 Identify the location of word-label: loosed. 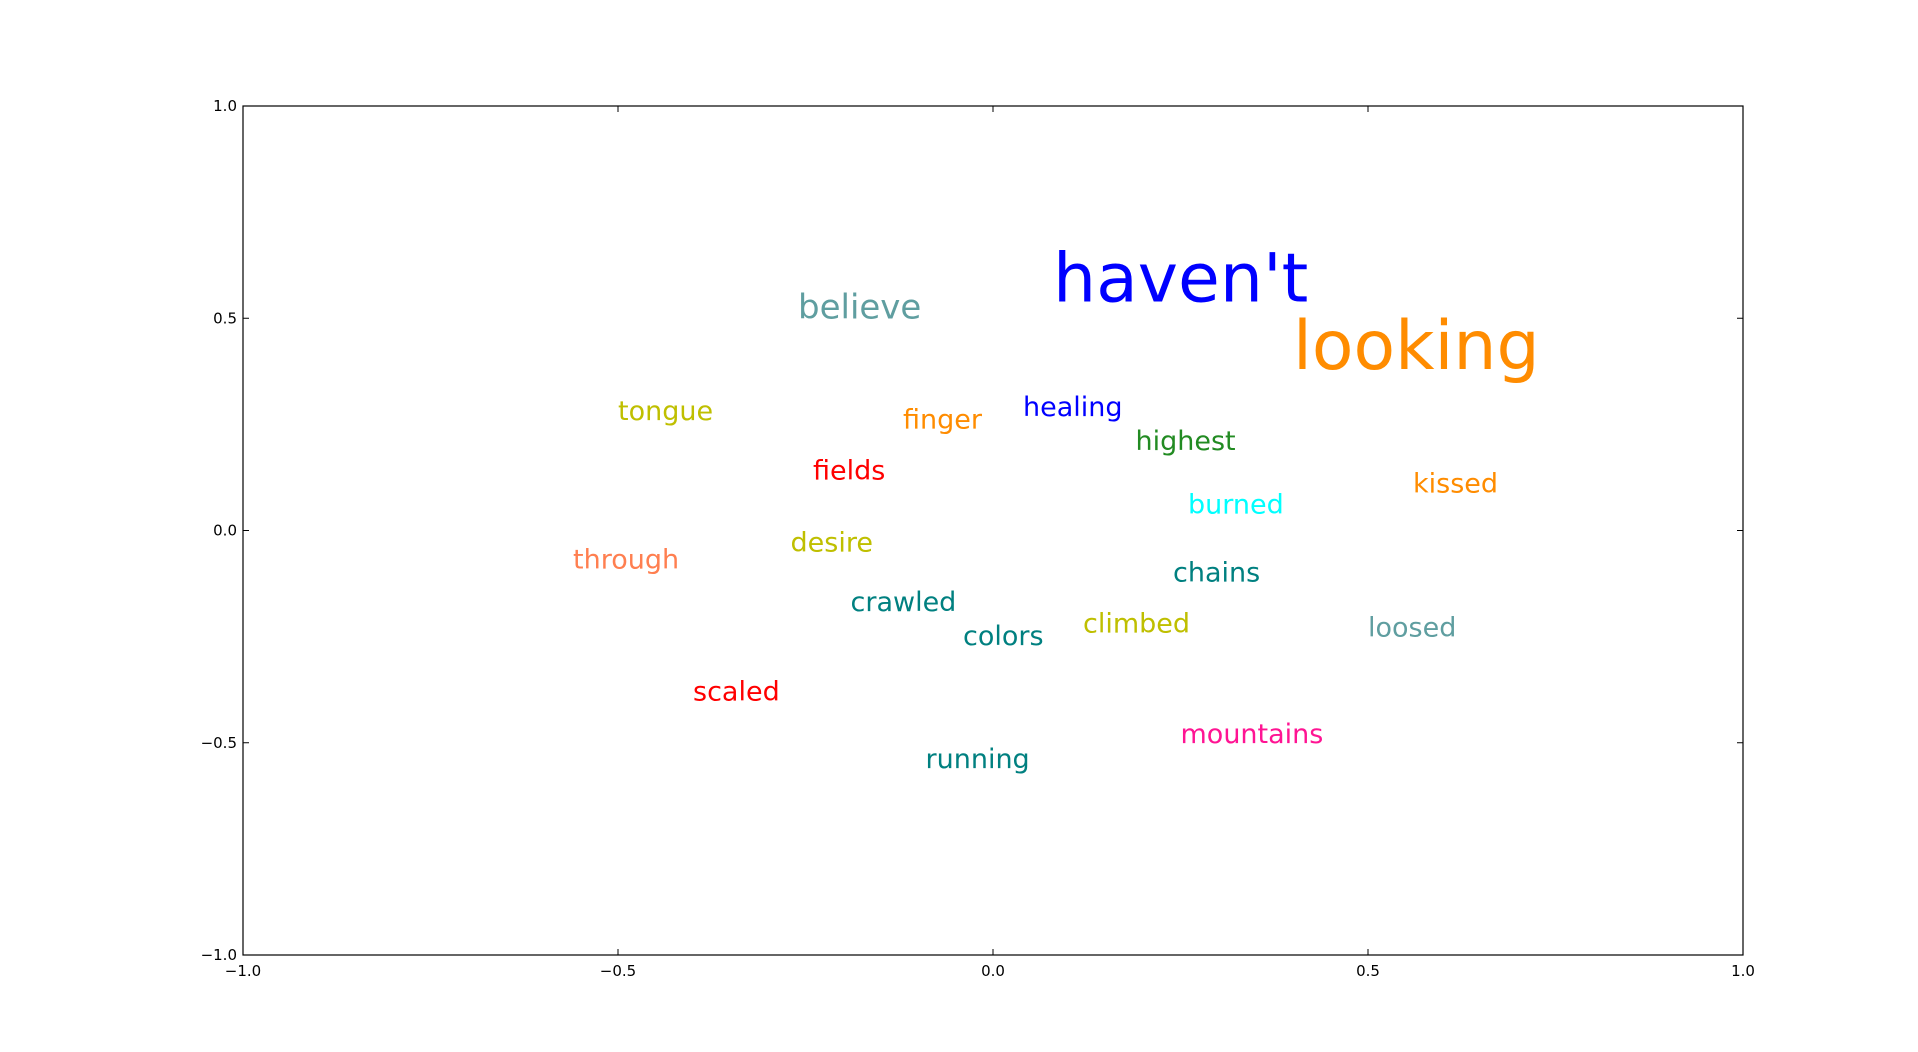
(1412, 628).